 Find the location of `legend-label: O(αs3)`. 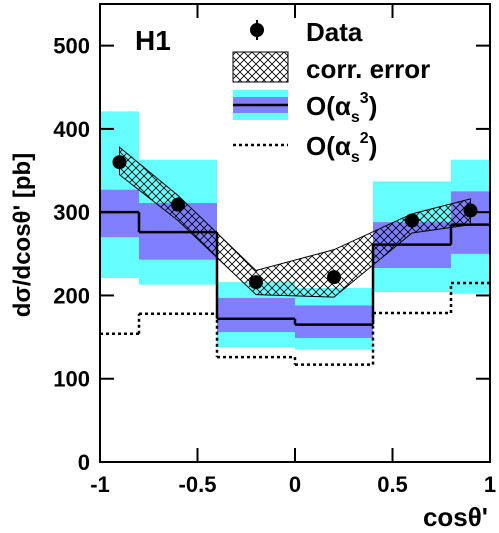

legend-label: O(αs3) is located at coordinates (341, 108).